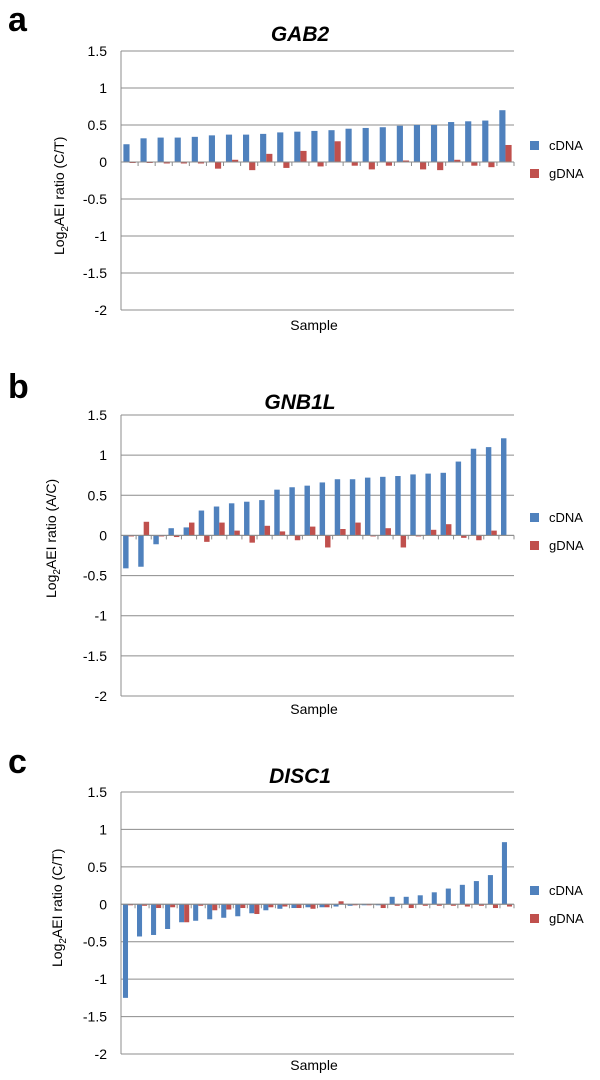 This screenshot has height=1080, width=600. What do you see at coordinates (98, 51) in the screenshot?
I see `y-tick-label: 1.5` at bounding box center [98, 51].